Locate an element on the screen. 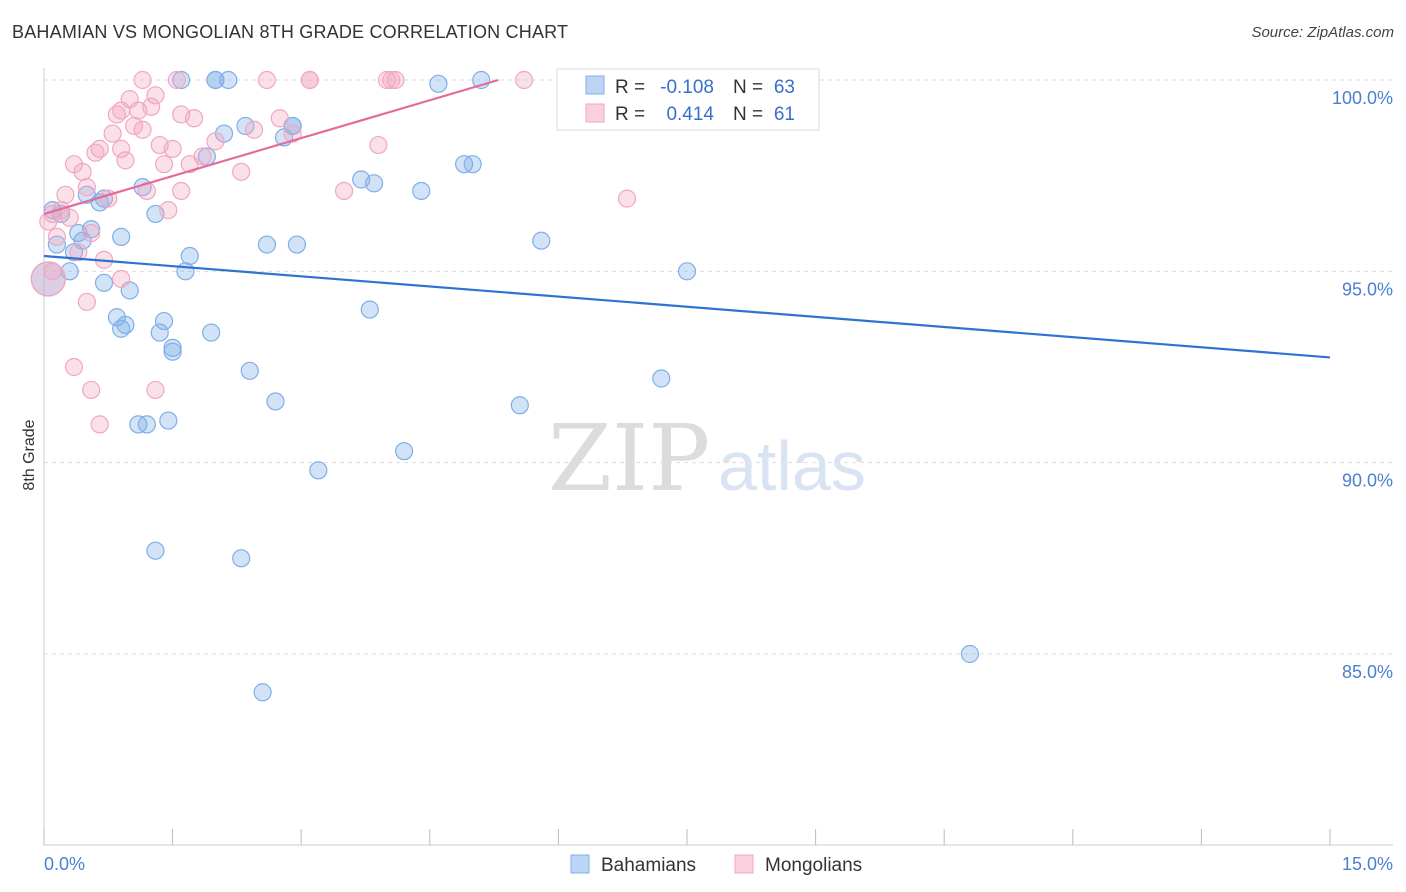 This screenshot has width=1406, height=892. series-legend-swatch-mongolians is located at coordinates (744, 864).